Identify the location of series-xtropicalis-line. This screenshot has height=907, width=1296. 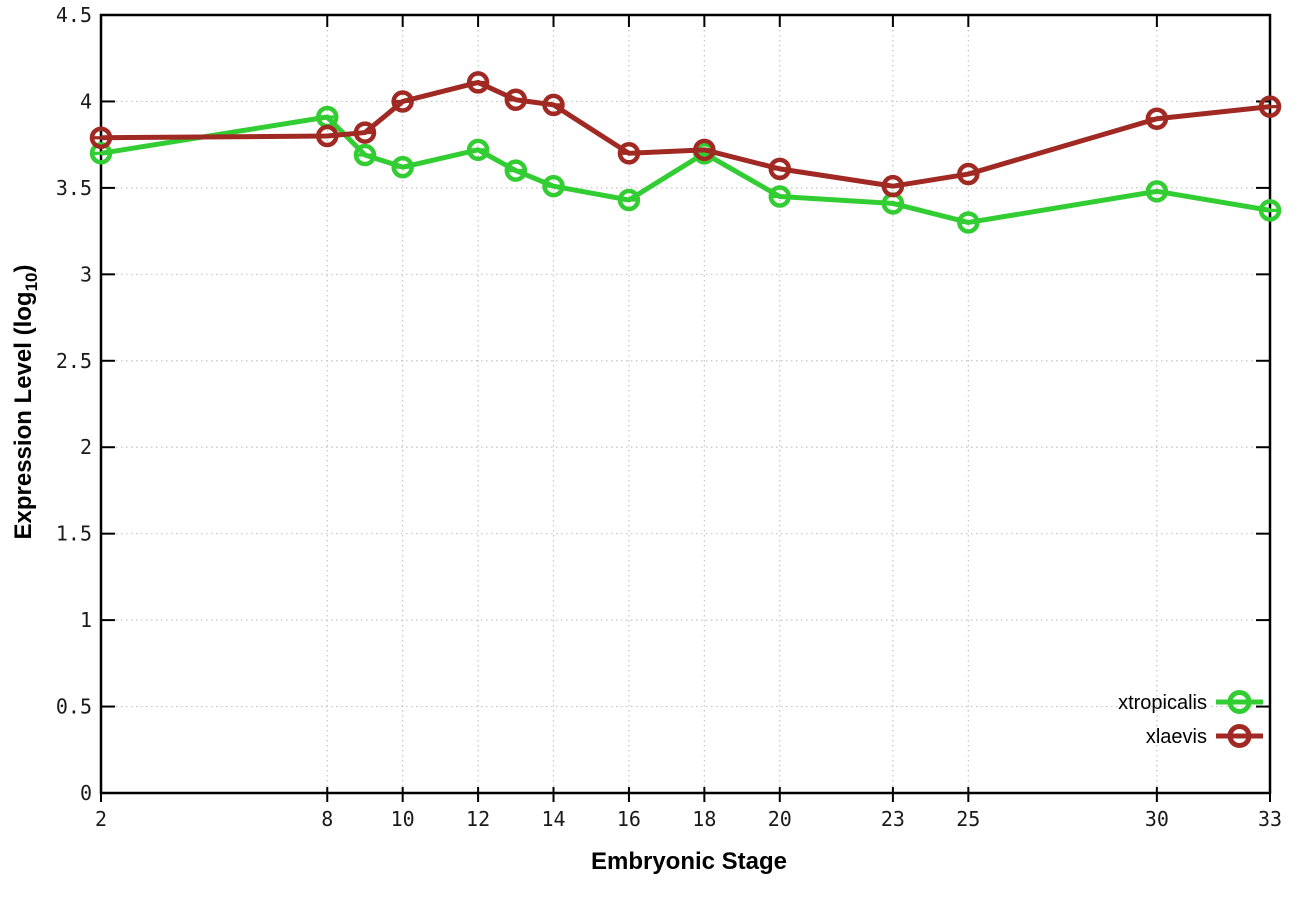
(685, 169).